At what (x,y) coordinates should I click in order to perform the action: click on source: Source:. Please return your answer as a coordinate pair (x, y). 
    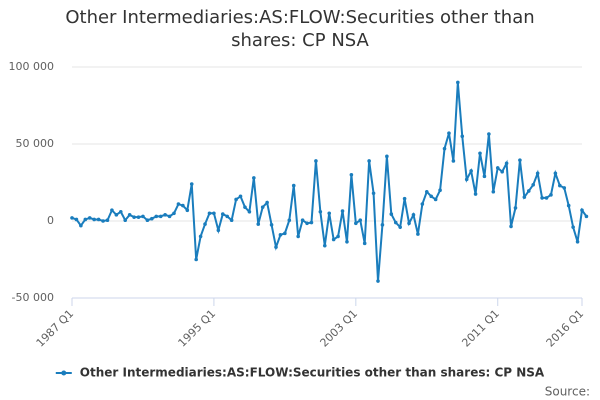
    Looking at the image, I should click on (567, 392).